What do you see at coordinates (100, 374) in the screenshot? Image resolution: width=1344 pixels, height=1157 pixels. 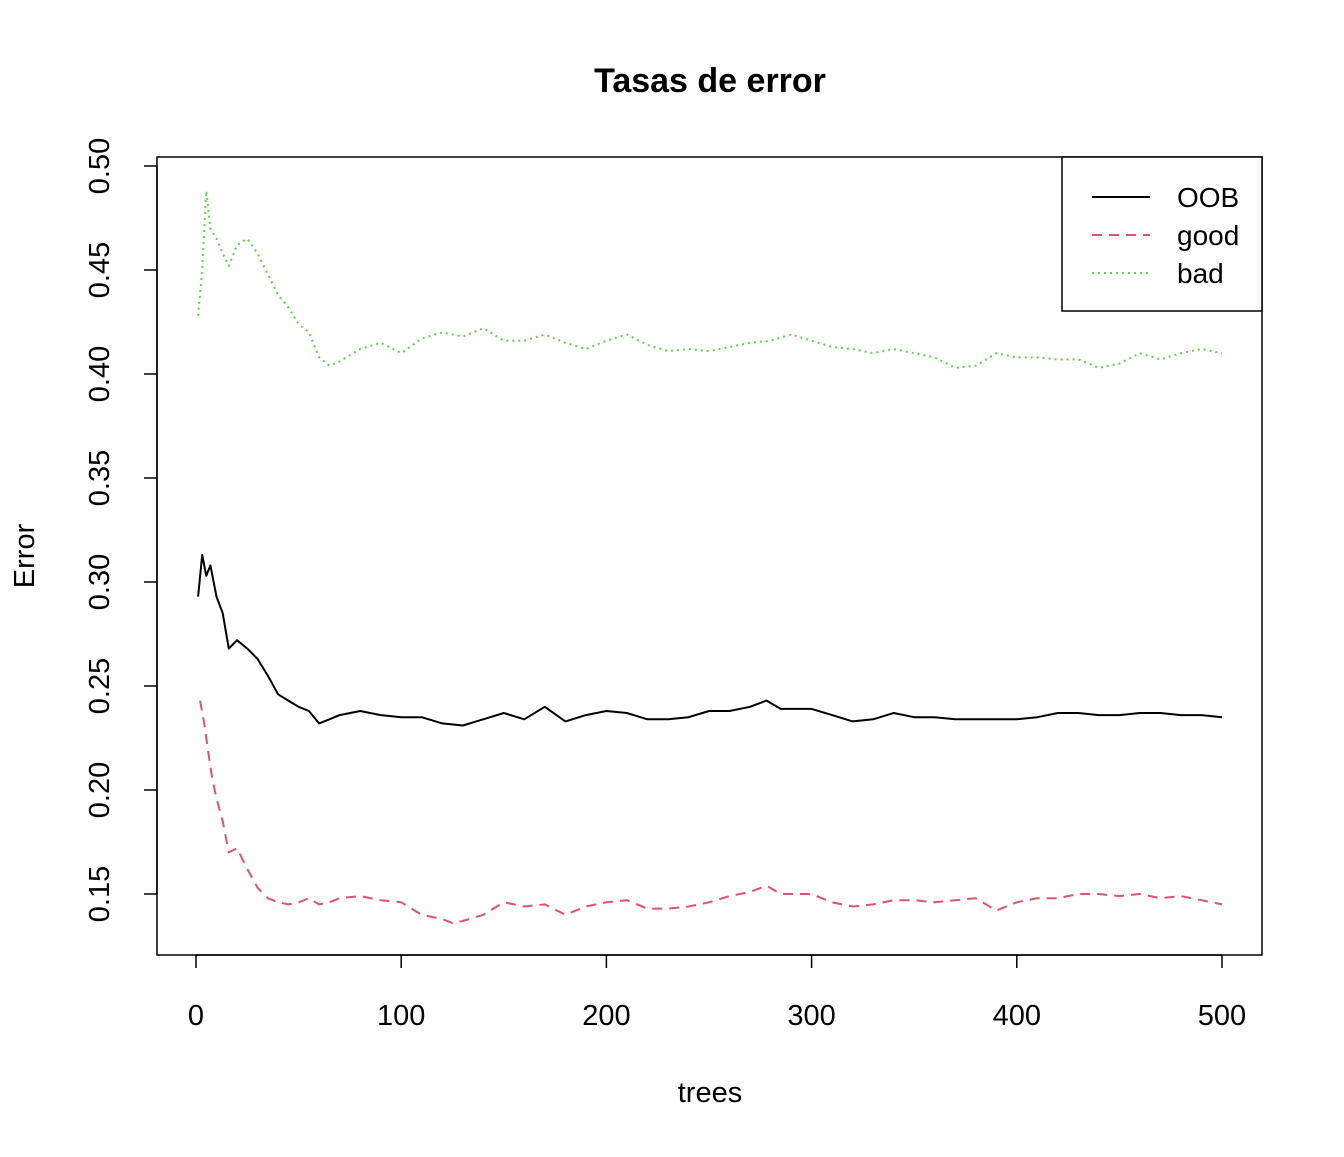 I see `y-tick-label: 0.40` at bounding box center [100, 374].